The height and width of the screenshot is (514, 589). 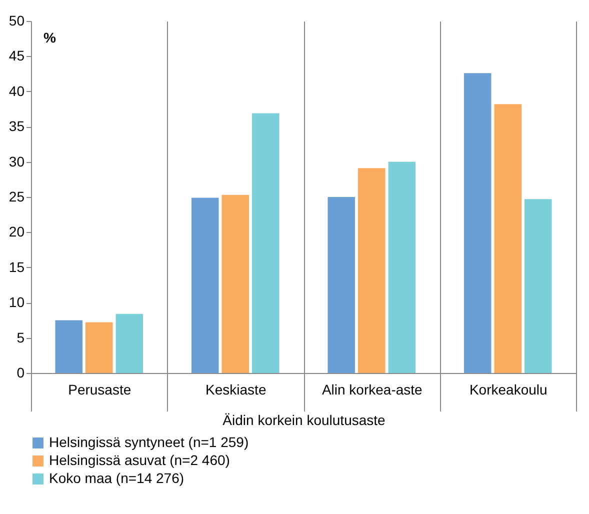 What do you see at coordinates (20, 372) in the screenshot?
I see `y-tick-label: 0` at bounding box center [20, 372].